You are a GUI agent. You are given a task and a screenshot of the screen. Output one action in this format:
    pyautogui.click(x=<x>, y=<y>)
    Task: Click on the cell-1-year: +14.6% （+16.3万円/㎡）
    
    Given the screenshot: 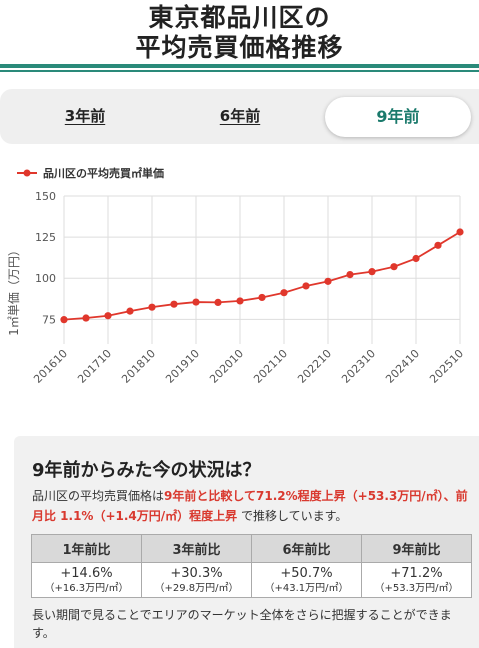 What is the action you would take?
    pyautogui.click(x=86, y=580)
    